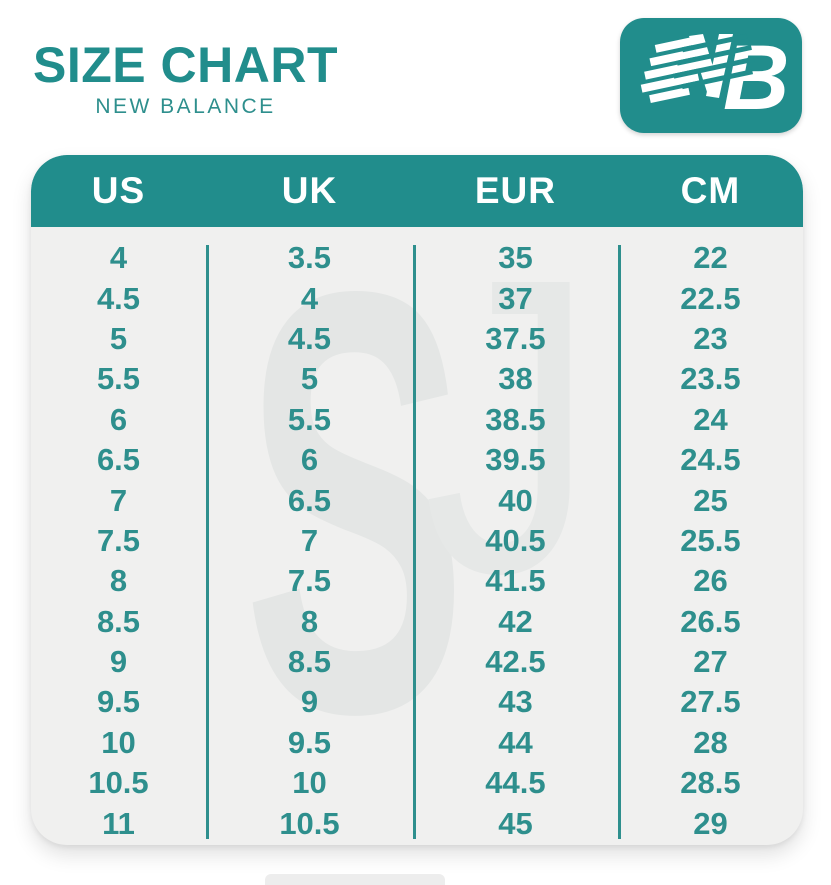 This screenshot has width=831, height=885. Describe the element at coordinates (710, 419) in the screenshot. I see `size-cell: 24` at that location.